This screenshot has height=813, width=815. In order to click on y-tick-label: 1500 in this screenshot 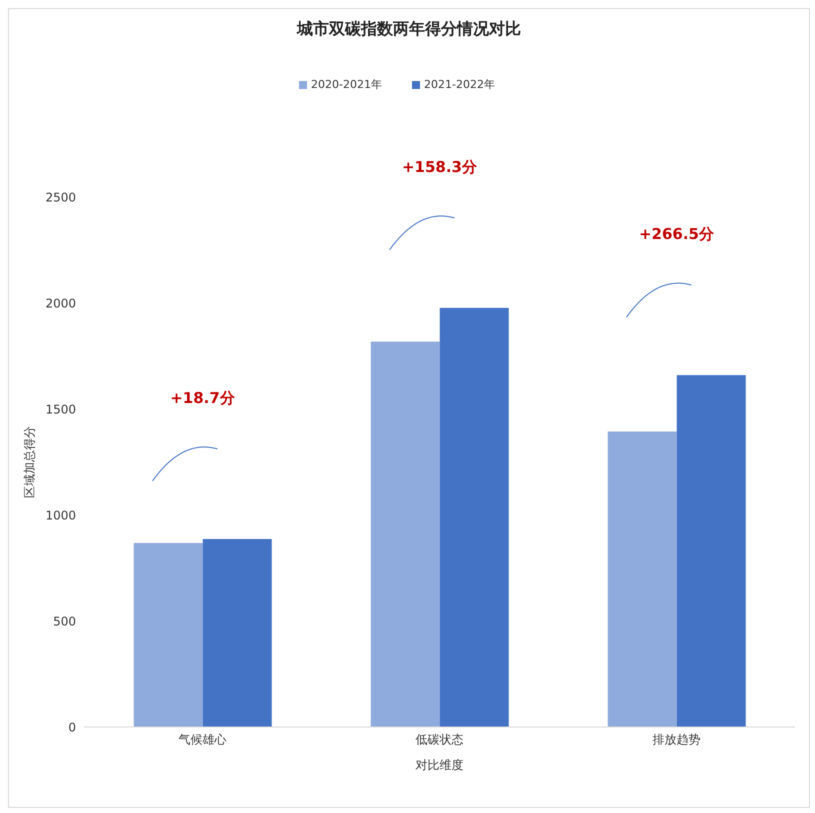, I will do `click(60, 409)`.